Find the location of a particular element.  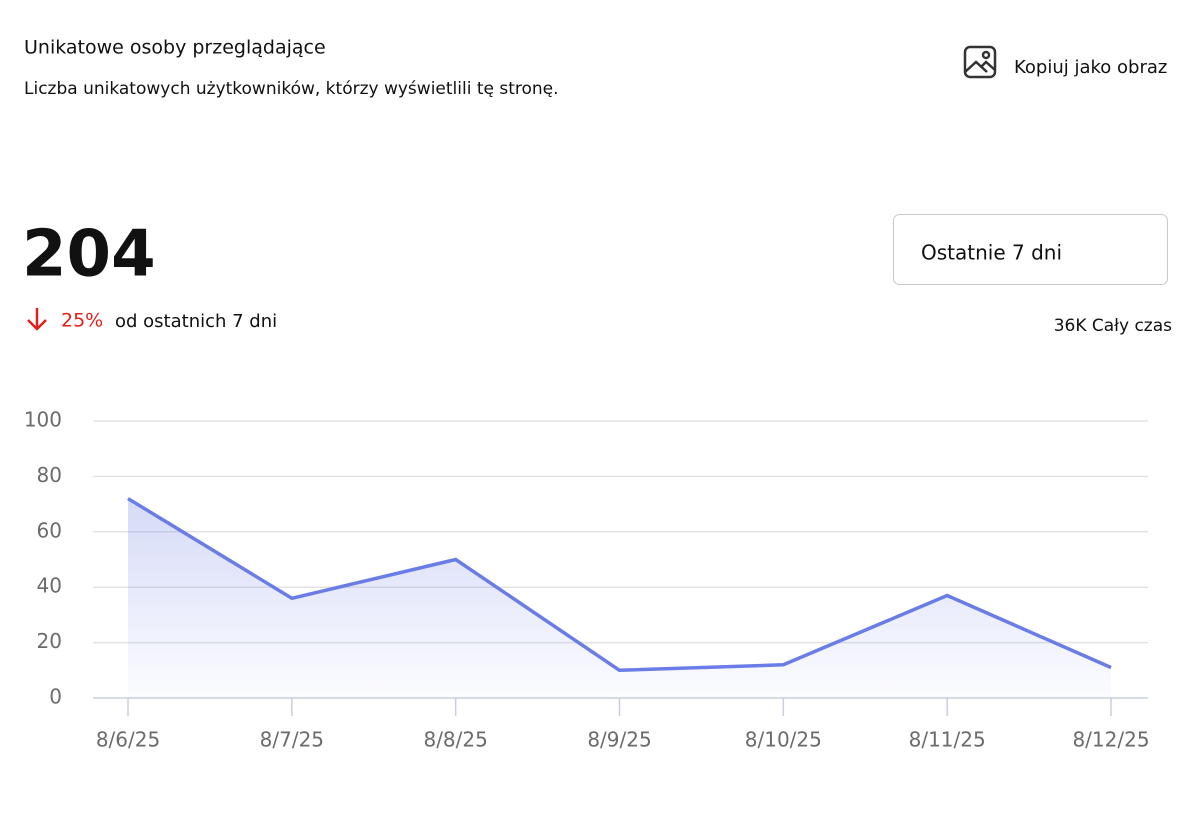

copy-button: Kopiuj jako obraz is located at coordinates (1065, 62).